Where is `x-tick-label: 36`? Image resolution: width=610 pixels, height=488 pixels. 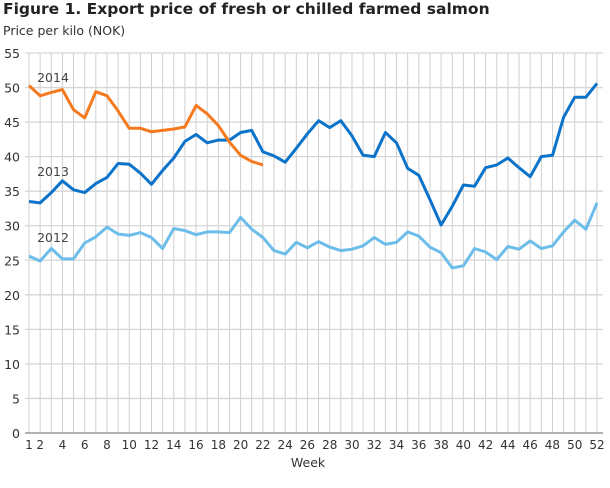
x-tick-label: 36 is located at coordinates (418, 445).